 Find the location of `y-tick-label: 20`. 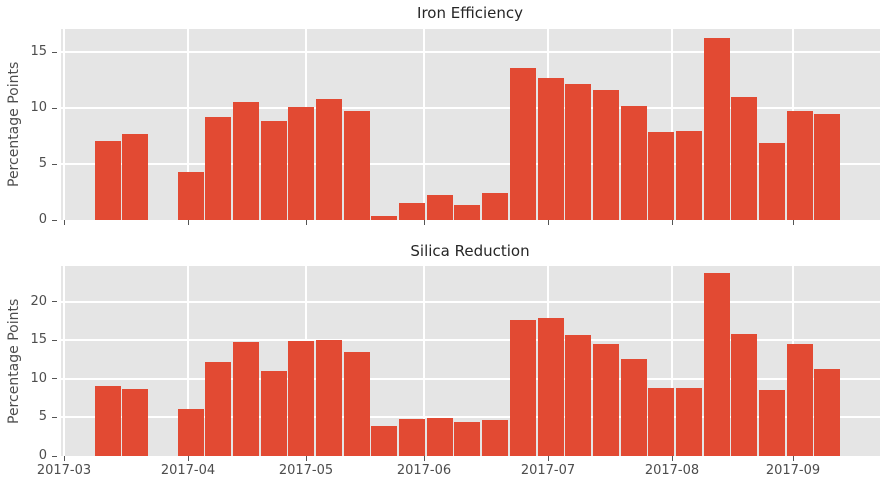

y-tick-label: 20 is located at coordinates (38, 301).